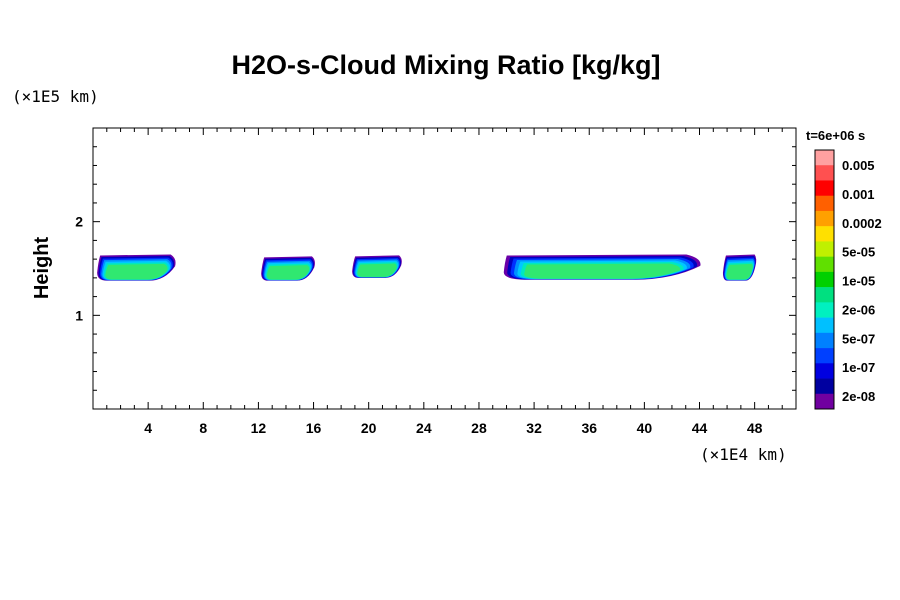  I want to click on colorbar-label: 0.001, so click(858, 194).